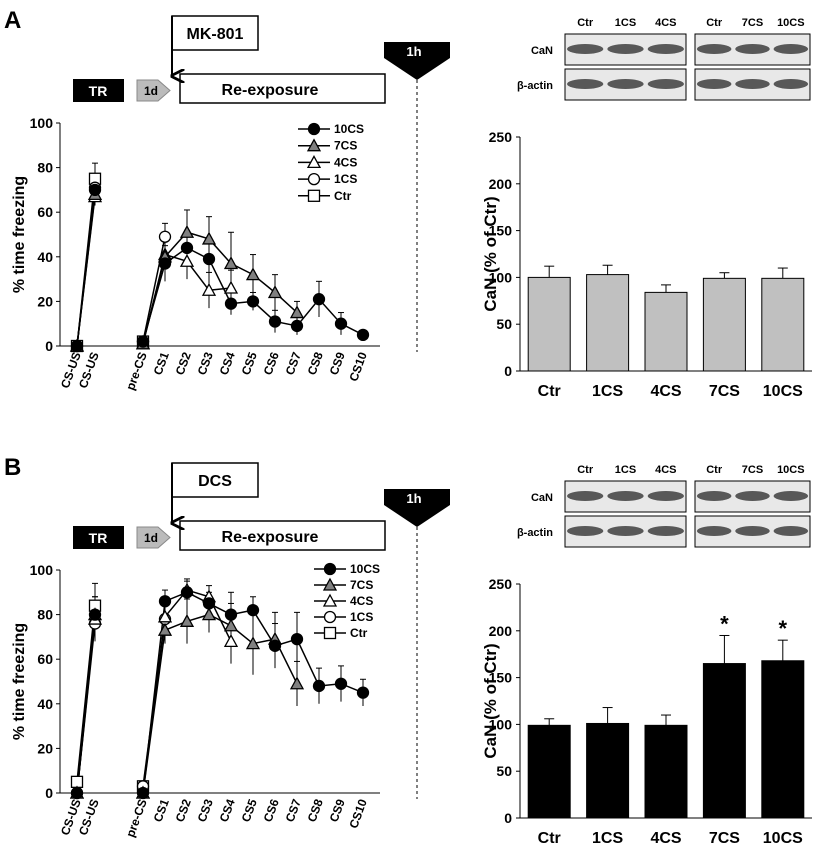 The width and height of the screenshot is (817, 857). I want to click on delay-arrow, so click(153, 90).